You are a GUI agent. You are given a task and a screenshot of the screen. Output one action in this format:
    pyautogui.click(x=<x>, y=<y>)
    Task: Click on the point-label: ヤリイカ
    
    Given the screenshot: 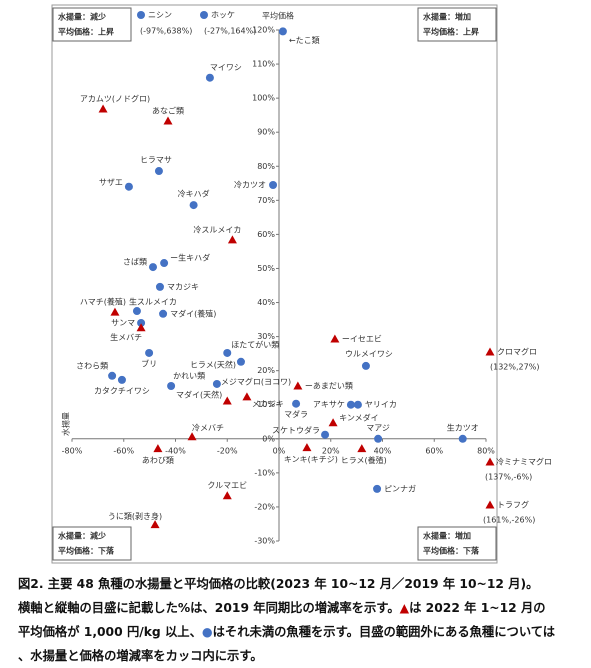 What is the action you would take?
    pyautogui.click(x=381, y=404)
    